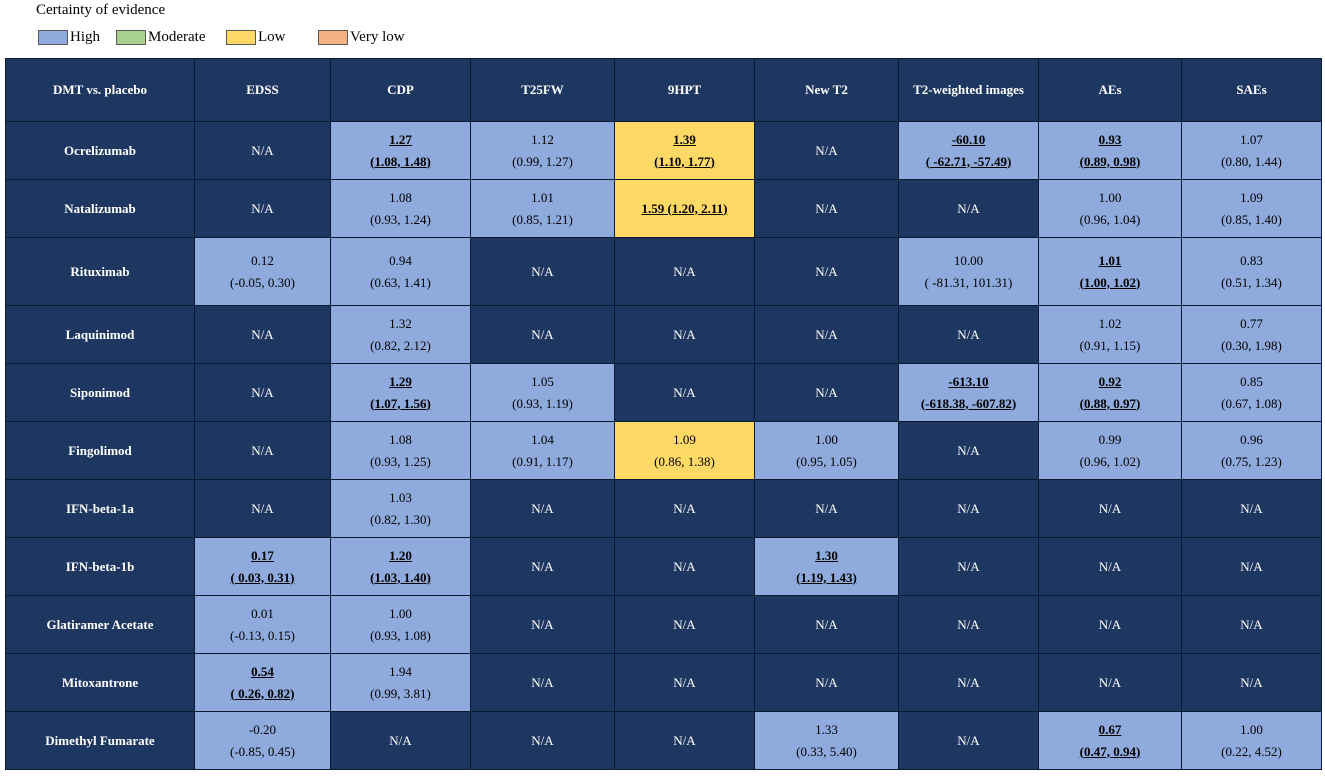 The width and height of the screenshot is (1325, 780). What do you see at coordinates (400, 439) in the screenshot?
I see `cell-estimate: 1.08` at bounding box center [400, 439].